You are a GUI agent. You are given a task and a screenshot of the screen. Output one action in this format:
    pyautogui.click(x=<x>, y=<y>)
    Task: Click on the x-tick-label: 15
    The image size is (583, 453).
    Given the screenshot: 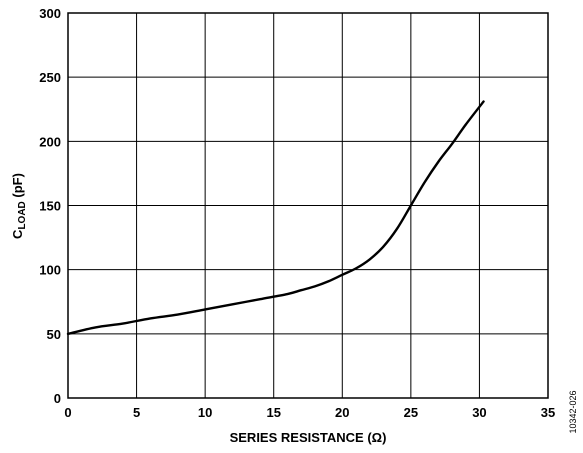 What is the action you would take?
    pyautogui.click(x=273, y=412)
    